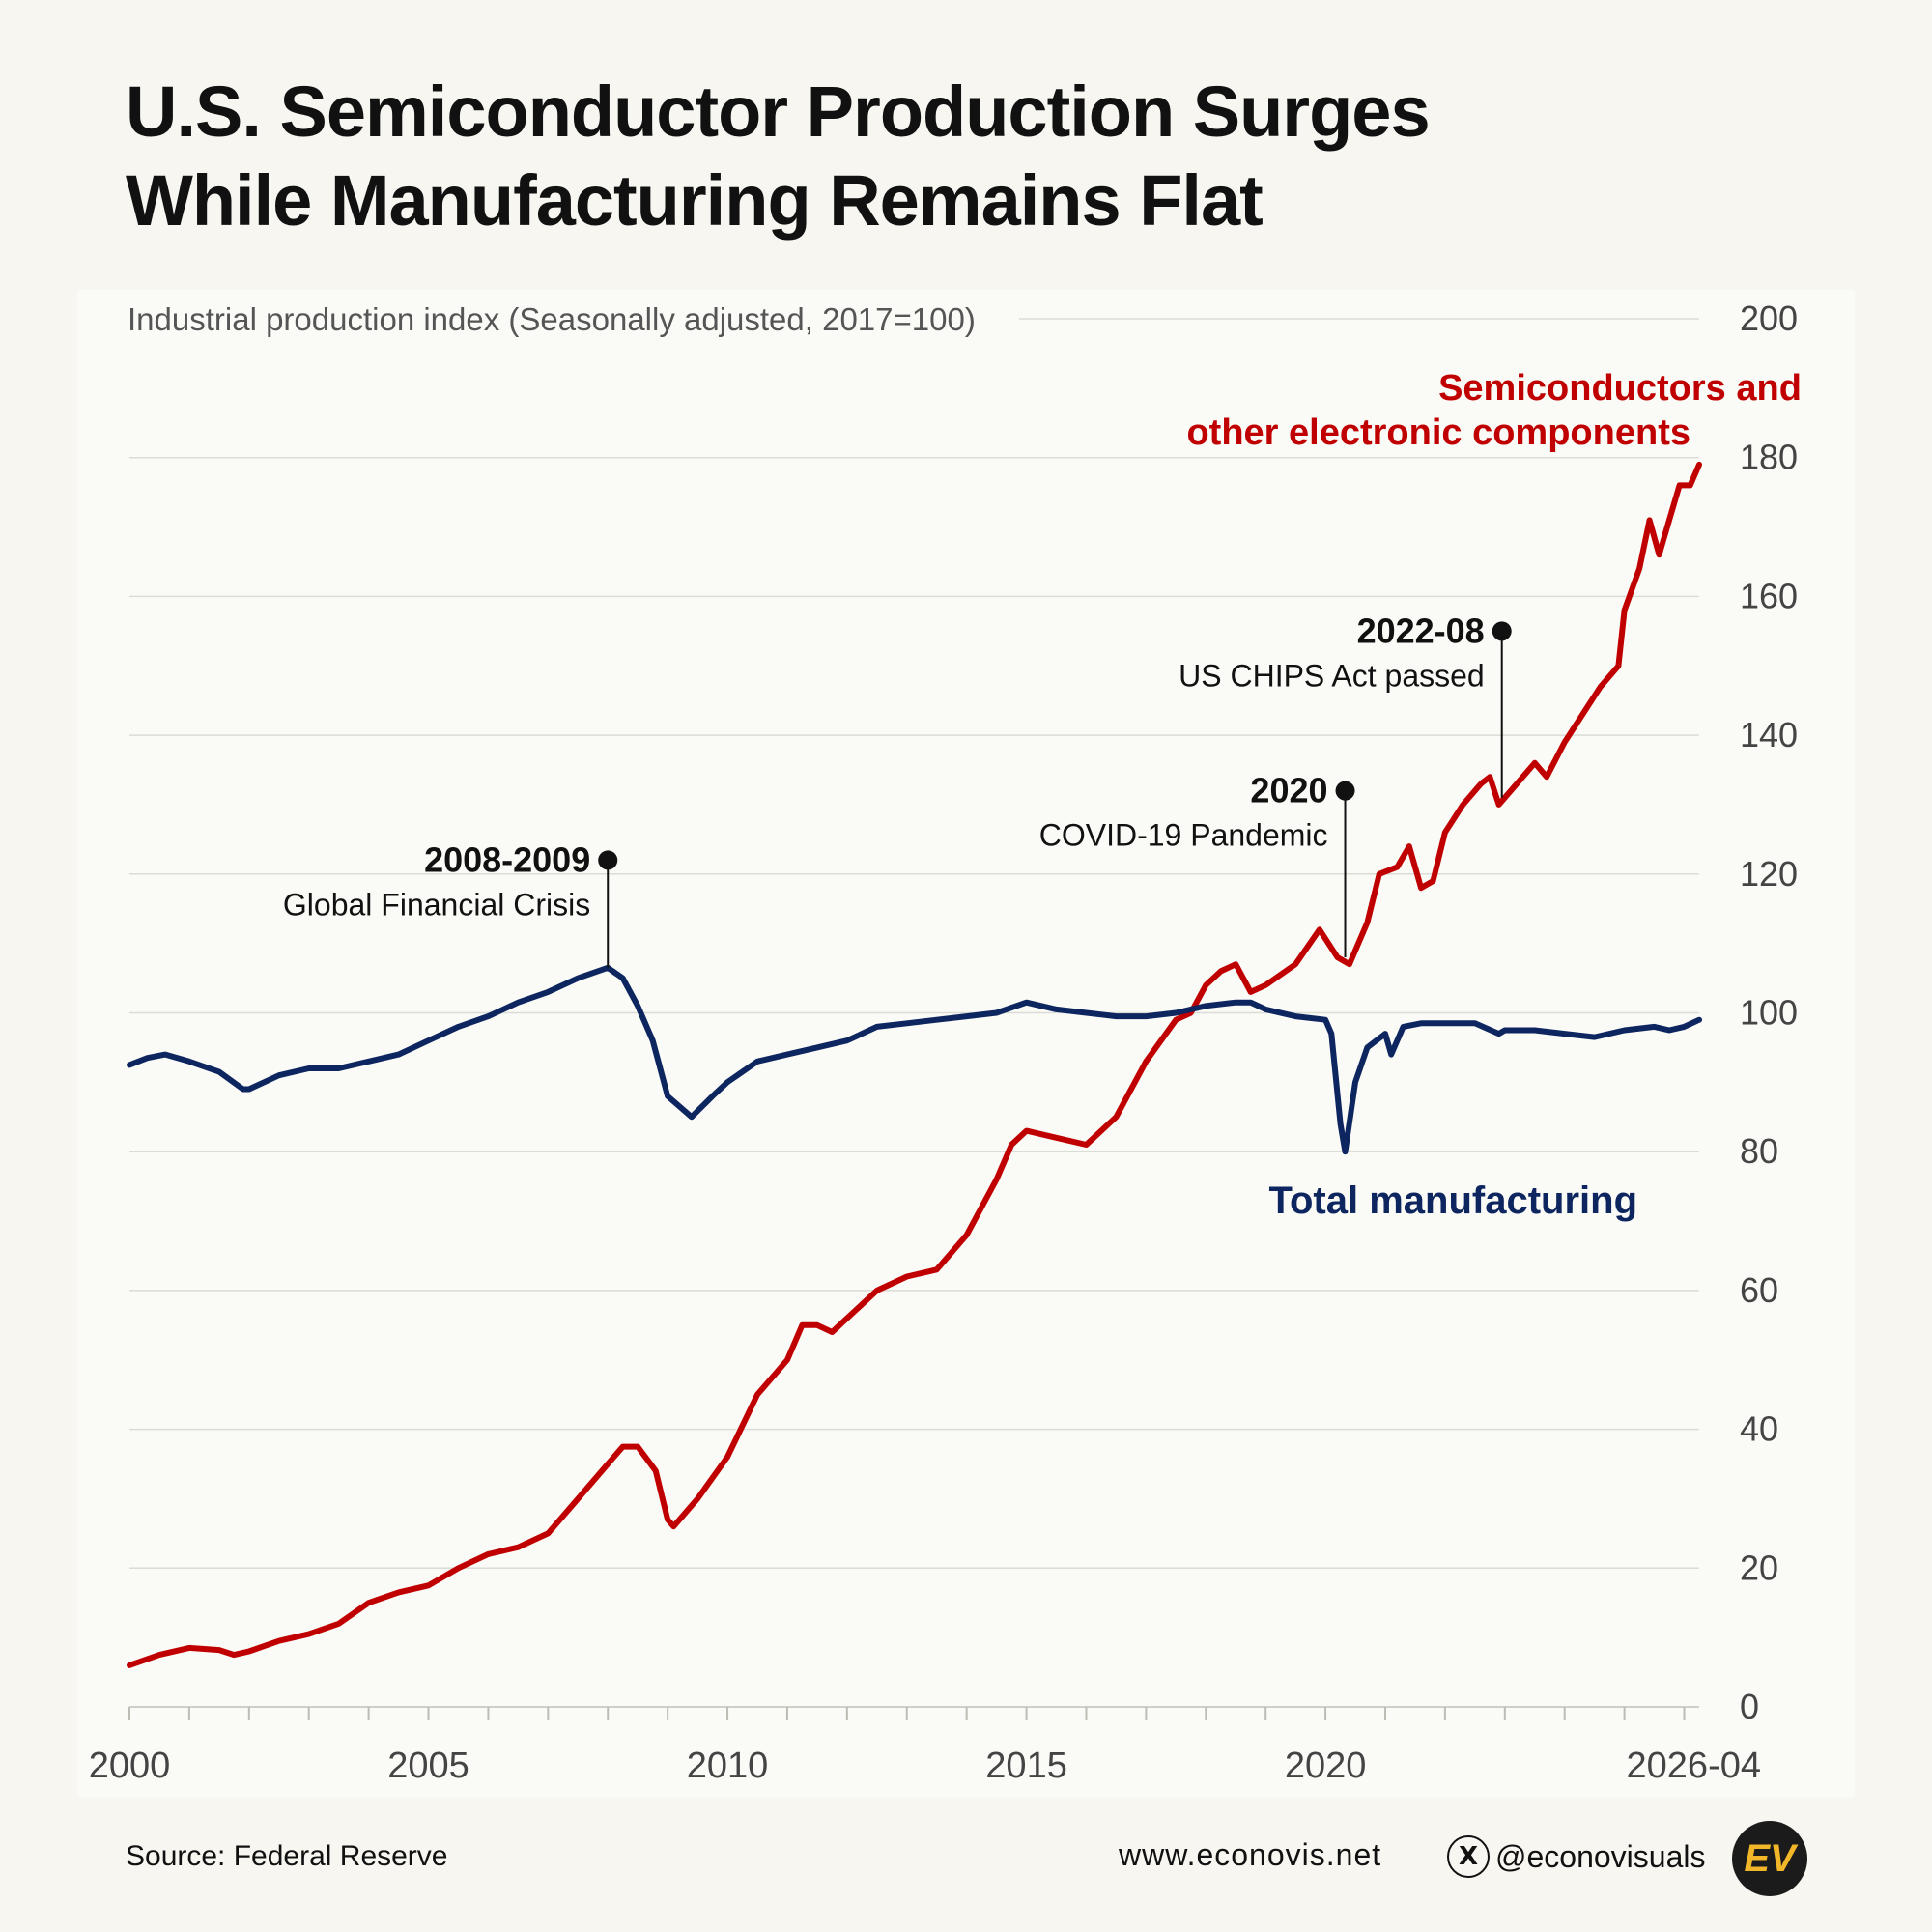 This screenshot has height=1932, width=1932. What do you see at coordinates (925, 1746) in the screenshot?
I see `x-axis-ticks: 2000 2005 2010 2015 2020 2026-04` at bounding box center [925, 1746].